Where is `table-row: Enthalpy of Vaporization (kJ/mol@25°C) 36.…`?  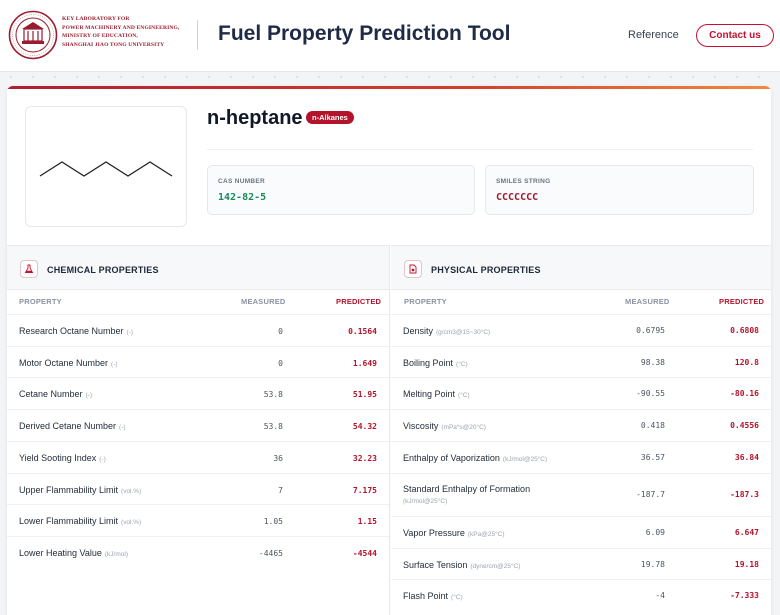 table-row: Enthalpy of Vaporization (kJ/mol@25°C) 36.… is located at coordinates (581, 456).